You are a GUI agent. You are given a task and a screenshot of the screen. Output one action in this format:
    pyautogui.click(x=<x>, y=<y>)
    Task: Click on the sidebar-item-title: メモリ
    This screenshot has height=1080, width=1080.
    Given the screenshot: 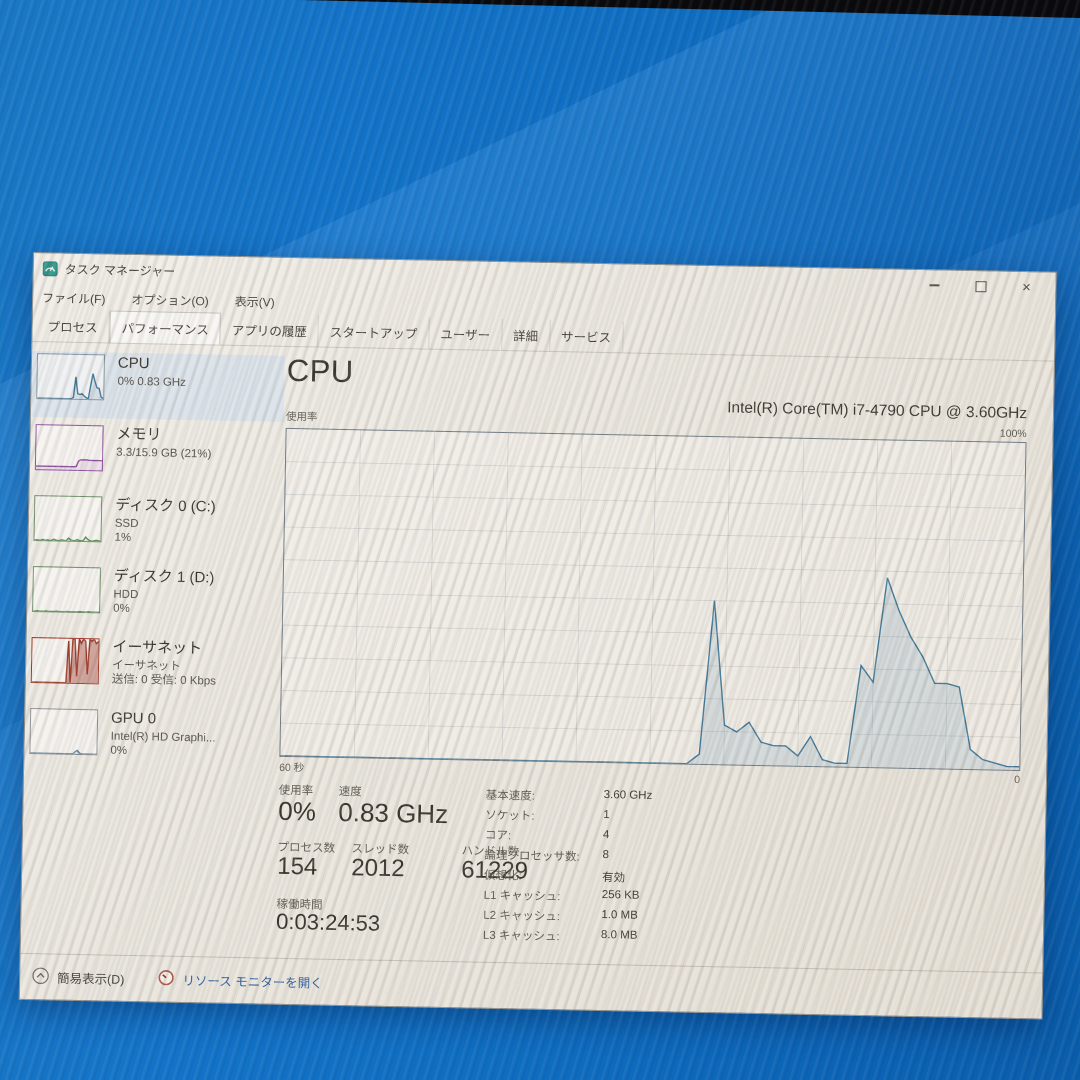 What is the action you would take?
    pyautogui.click(x=139, y=434)
    